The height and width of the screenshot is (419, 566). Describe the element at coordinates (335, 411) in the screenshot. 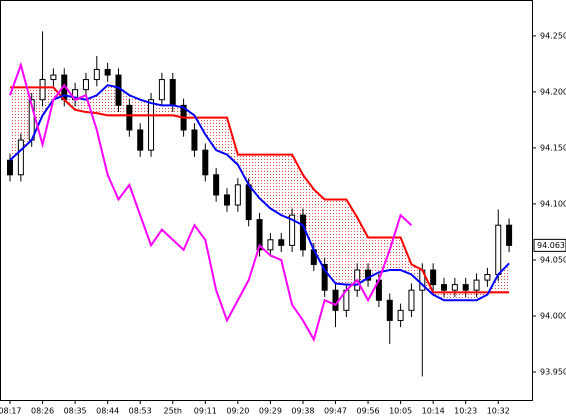

I see `x-tick-label: 09:47` at that location.